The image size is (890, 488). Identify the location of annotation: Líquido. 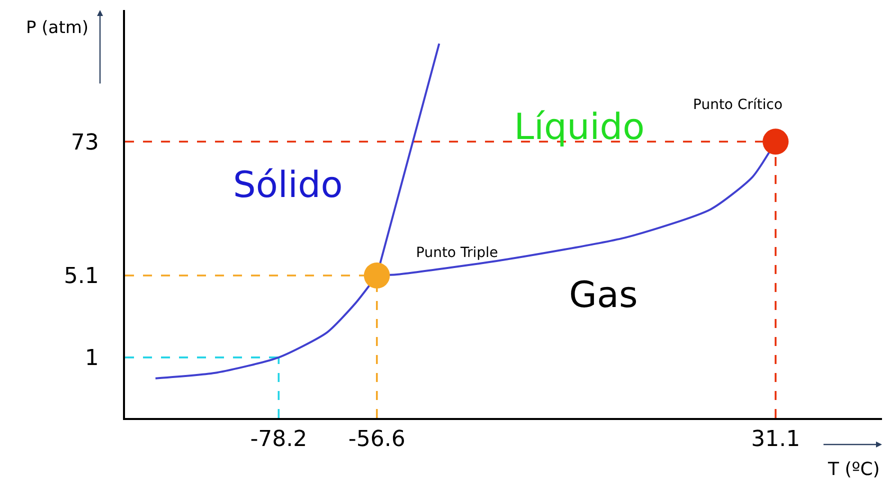
(579, 127).